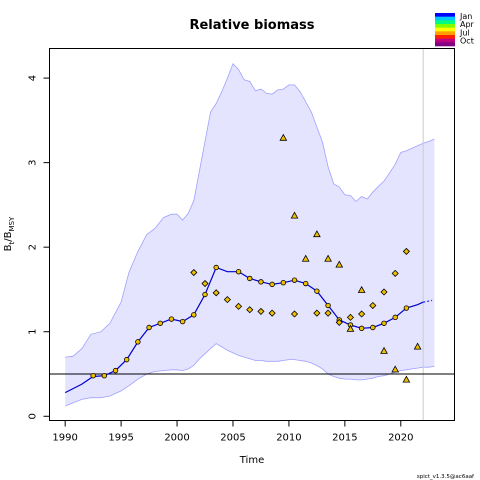  What do you see at coordinates (64, 438) in the screenshot?
I see `x-tick-label: 1990` at bounding box center [64, 438].